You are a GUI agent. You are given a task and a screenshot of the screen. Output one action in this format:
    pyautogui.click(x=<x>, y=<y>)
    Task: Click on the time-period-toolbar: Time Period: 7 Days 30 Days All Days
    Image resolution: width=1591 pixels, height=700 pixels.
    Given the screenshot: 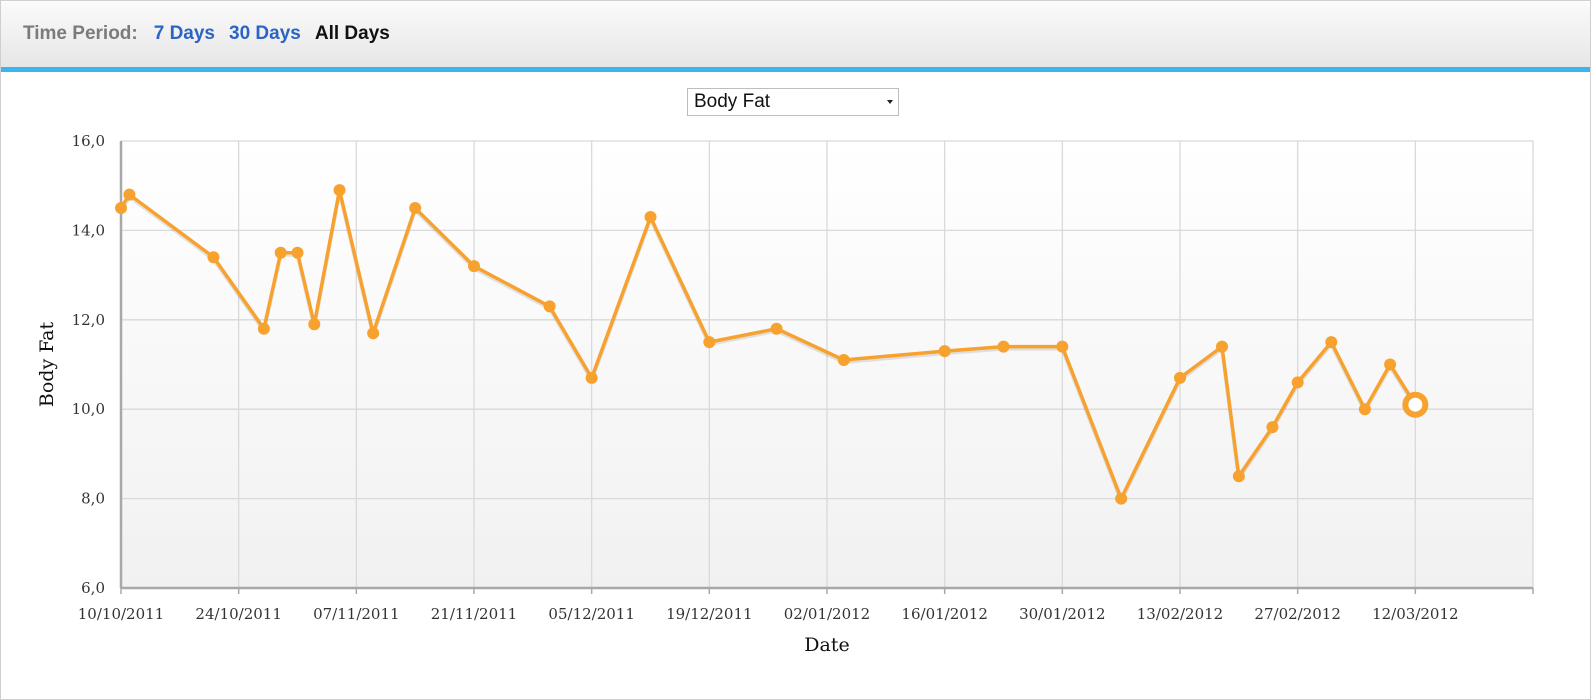 What is the action you would take?
    pyautogui.click(x=795, y=36)
    